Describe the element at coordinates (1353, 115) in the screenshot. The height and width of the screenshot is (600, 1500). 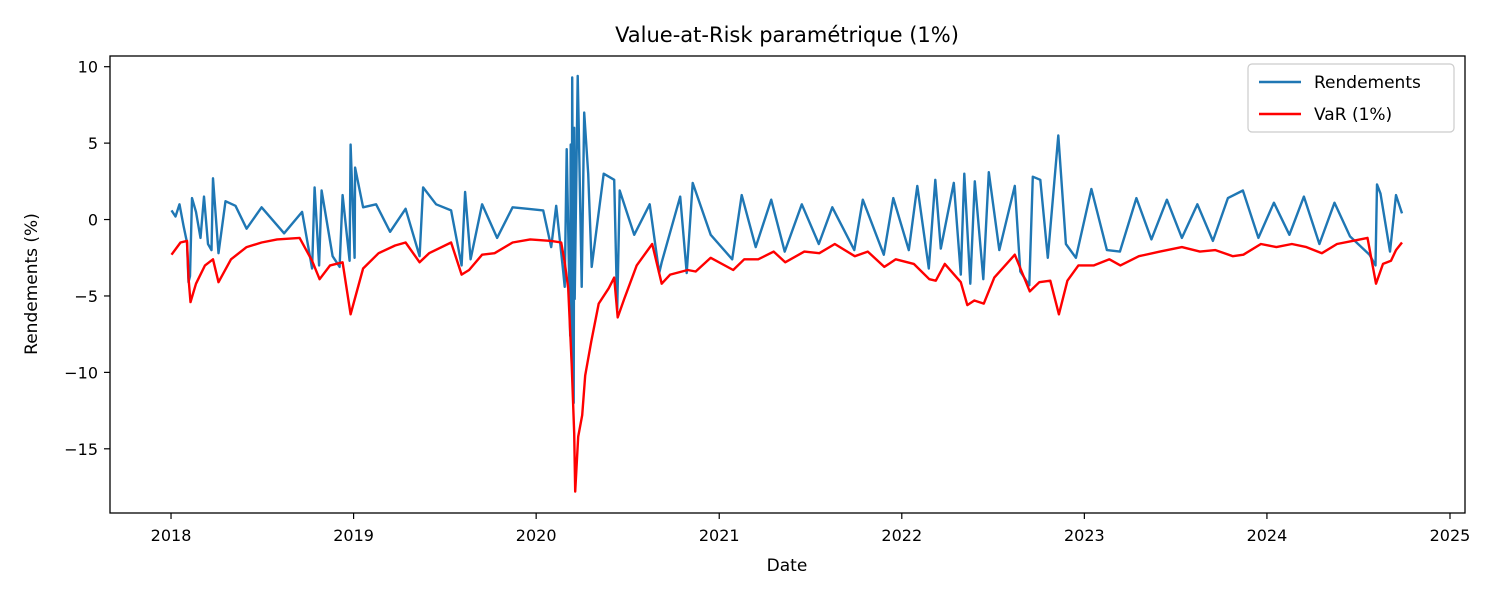
I see `legend-label-var: VaR (1%)` at that location.